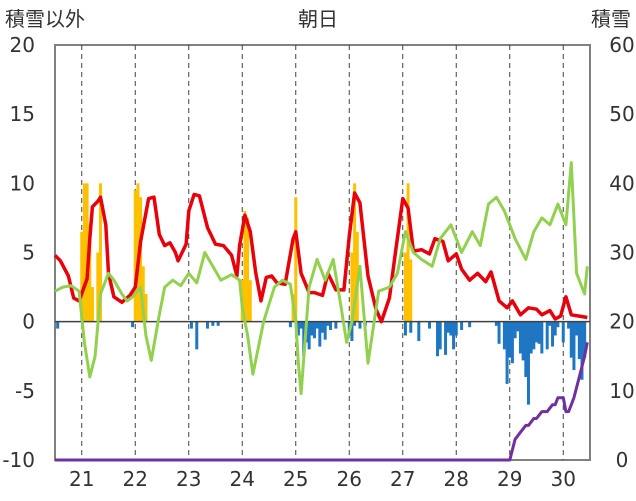  Describe the element at coordinates (18, 460) in the screenshot. I see `y-left-tick-label: -10` at that location.